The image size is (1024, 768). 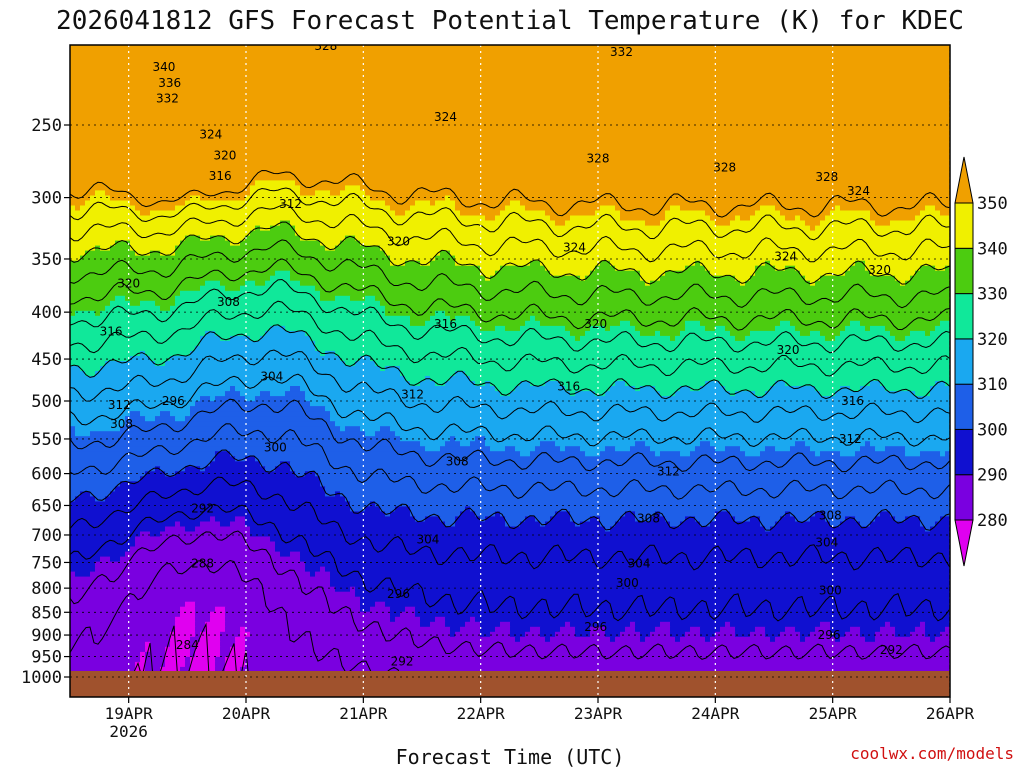 What do you see at coordinates (932, 753) in the screenshot?
I see `credit-link: coolwx.com/models` at bounding box center [932, 753].